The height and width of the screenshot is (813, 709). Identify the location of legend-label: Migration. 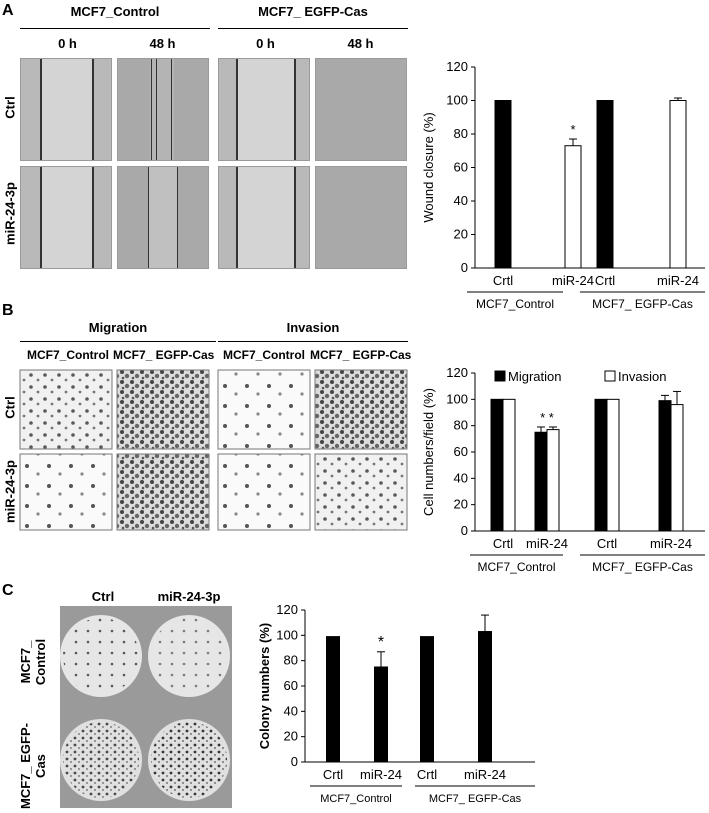
(534, 376).